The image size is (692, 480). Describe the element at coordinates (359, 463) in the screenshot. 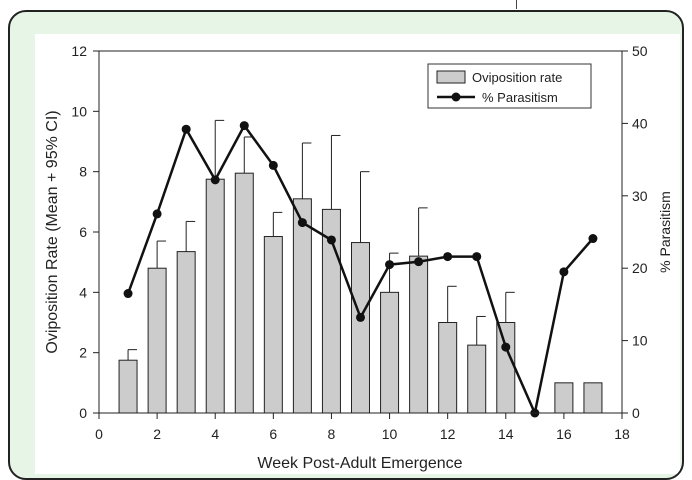

I see `x-axis-label: Week Post-Adult Emergence` at that location.